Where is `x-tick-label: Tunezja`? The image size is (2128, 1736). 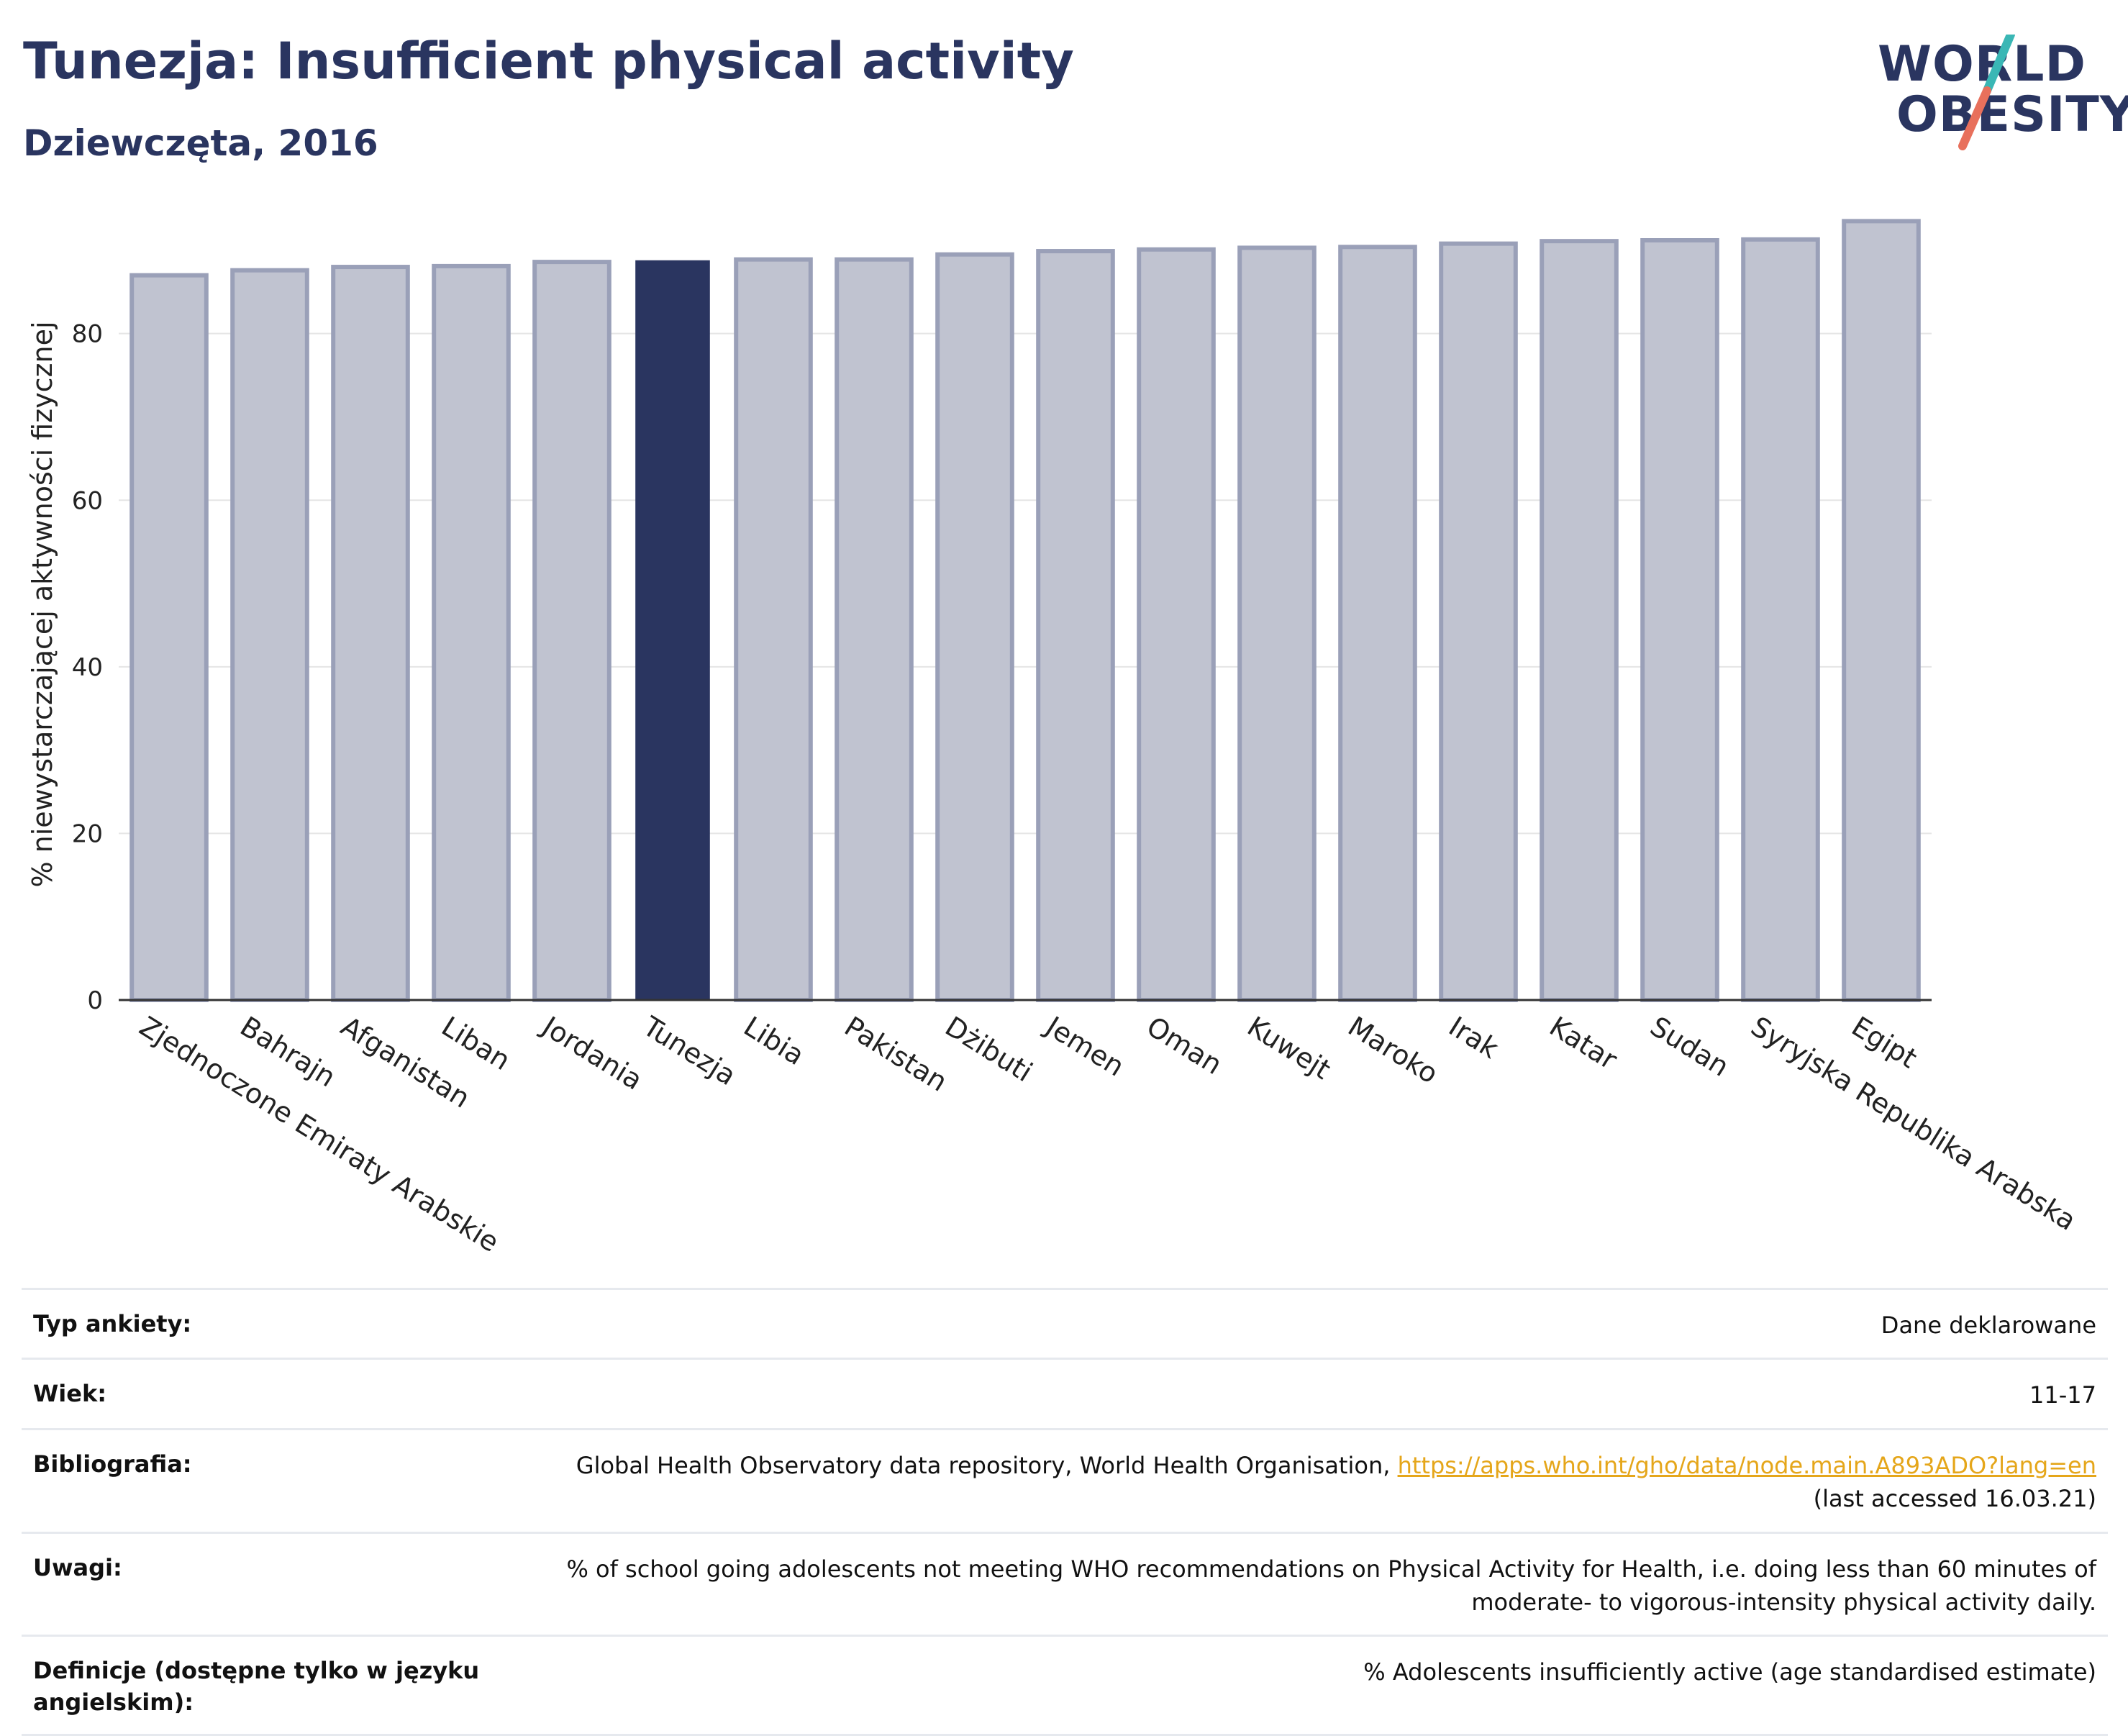 x-tick-label: Tunezja is located at coordinates (689, 1051).